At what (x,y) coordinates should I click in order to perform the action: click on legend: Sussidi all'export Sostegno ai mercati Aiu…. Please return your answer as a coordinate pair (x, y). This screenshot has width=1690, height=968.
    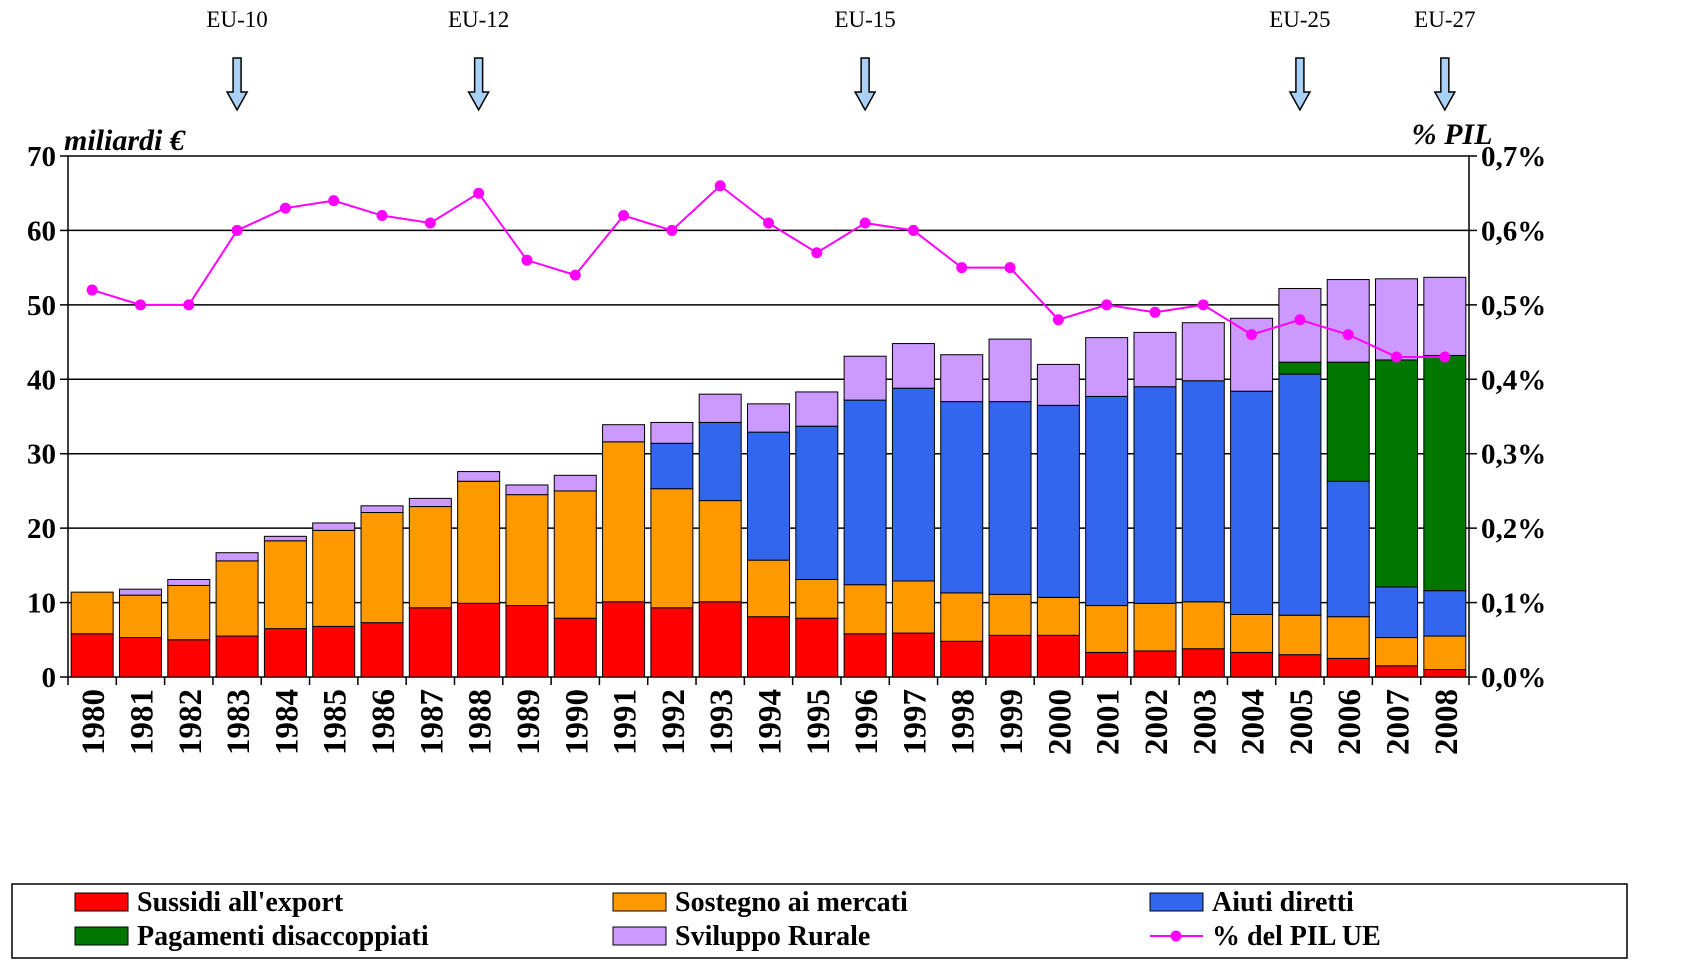
    Looking at the image, I should click on (819, 921).